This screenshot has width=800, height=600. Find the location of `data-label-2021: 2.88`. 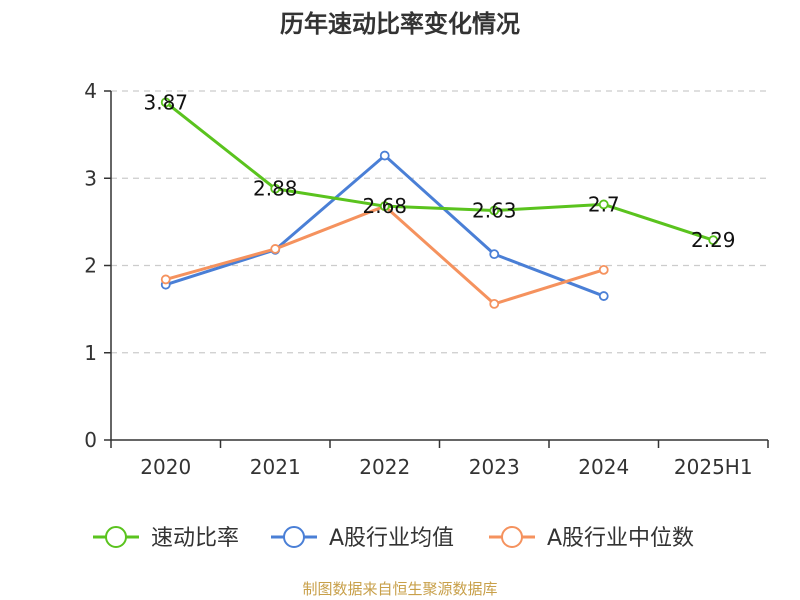

data-label-2021: 2.88 is located at coordinates (275, 189).